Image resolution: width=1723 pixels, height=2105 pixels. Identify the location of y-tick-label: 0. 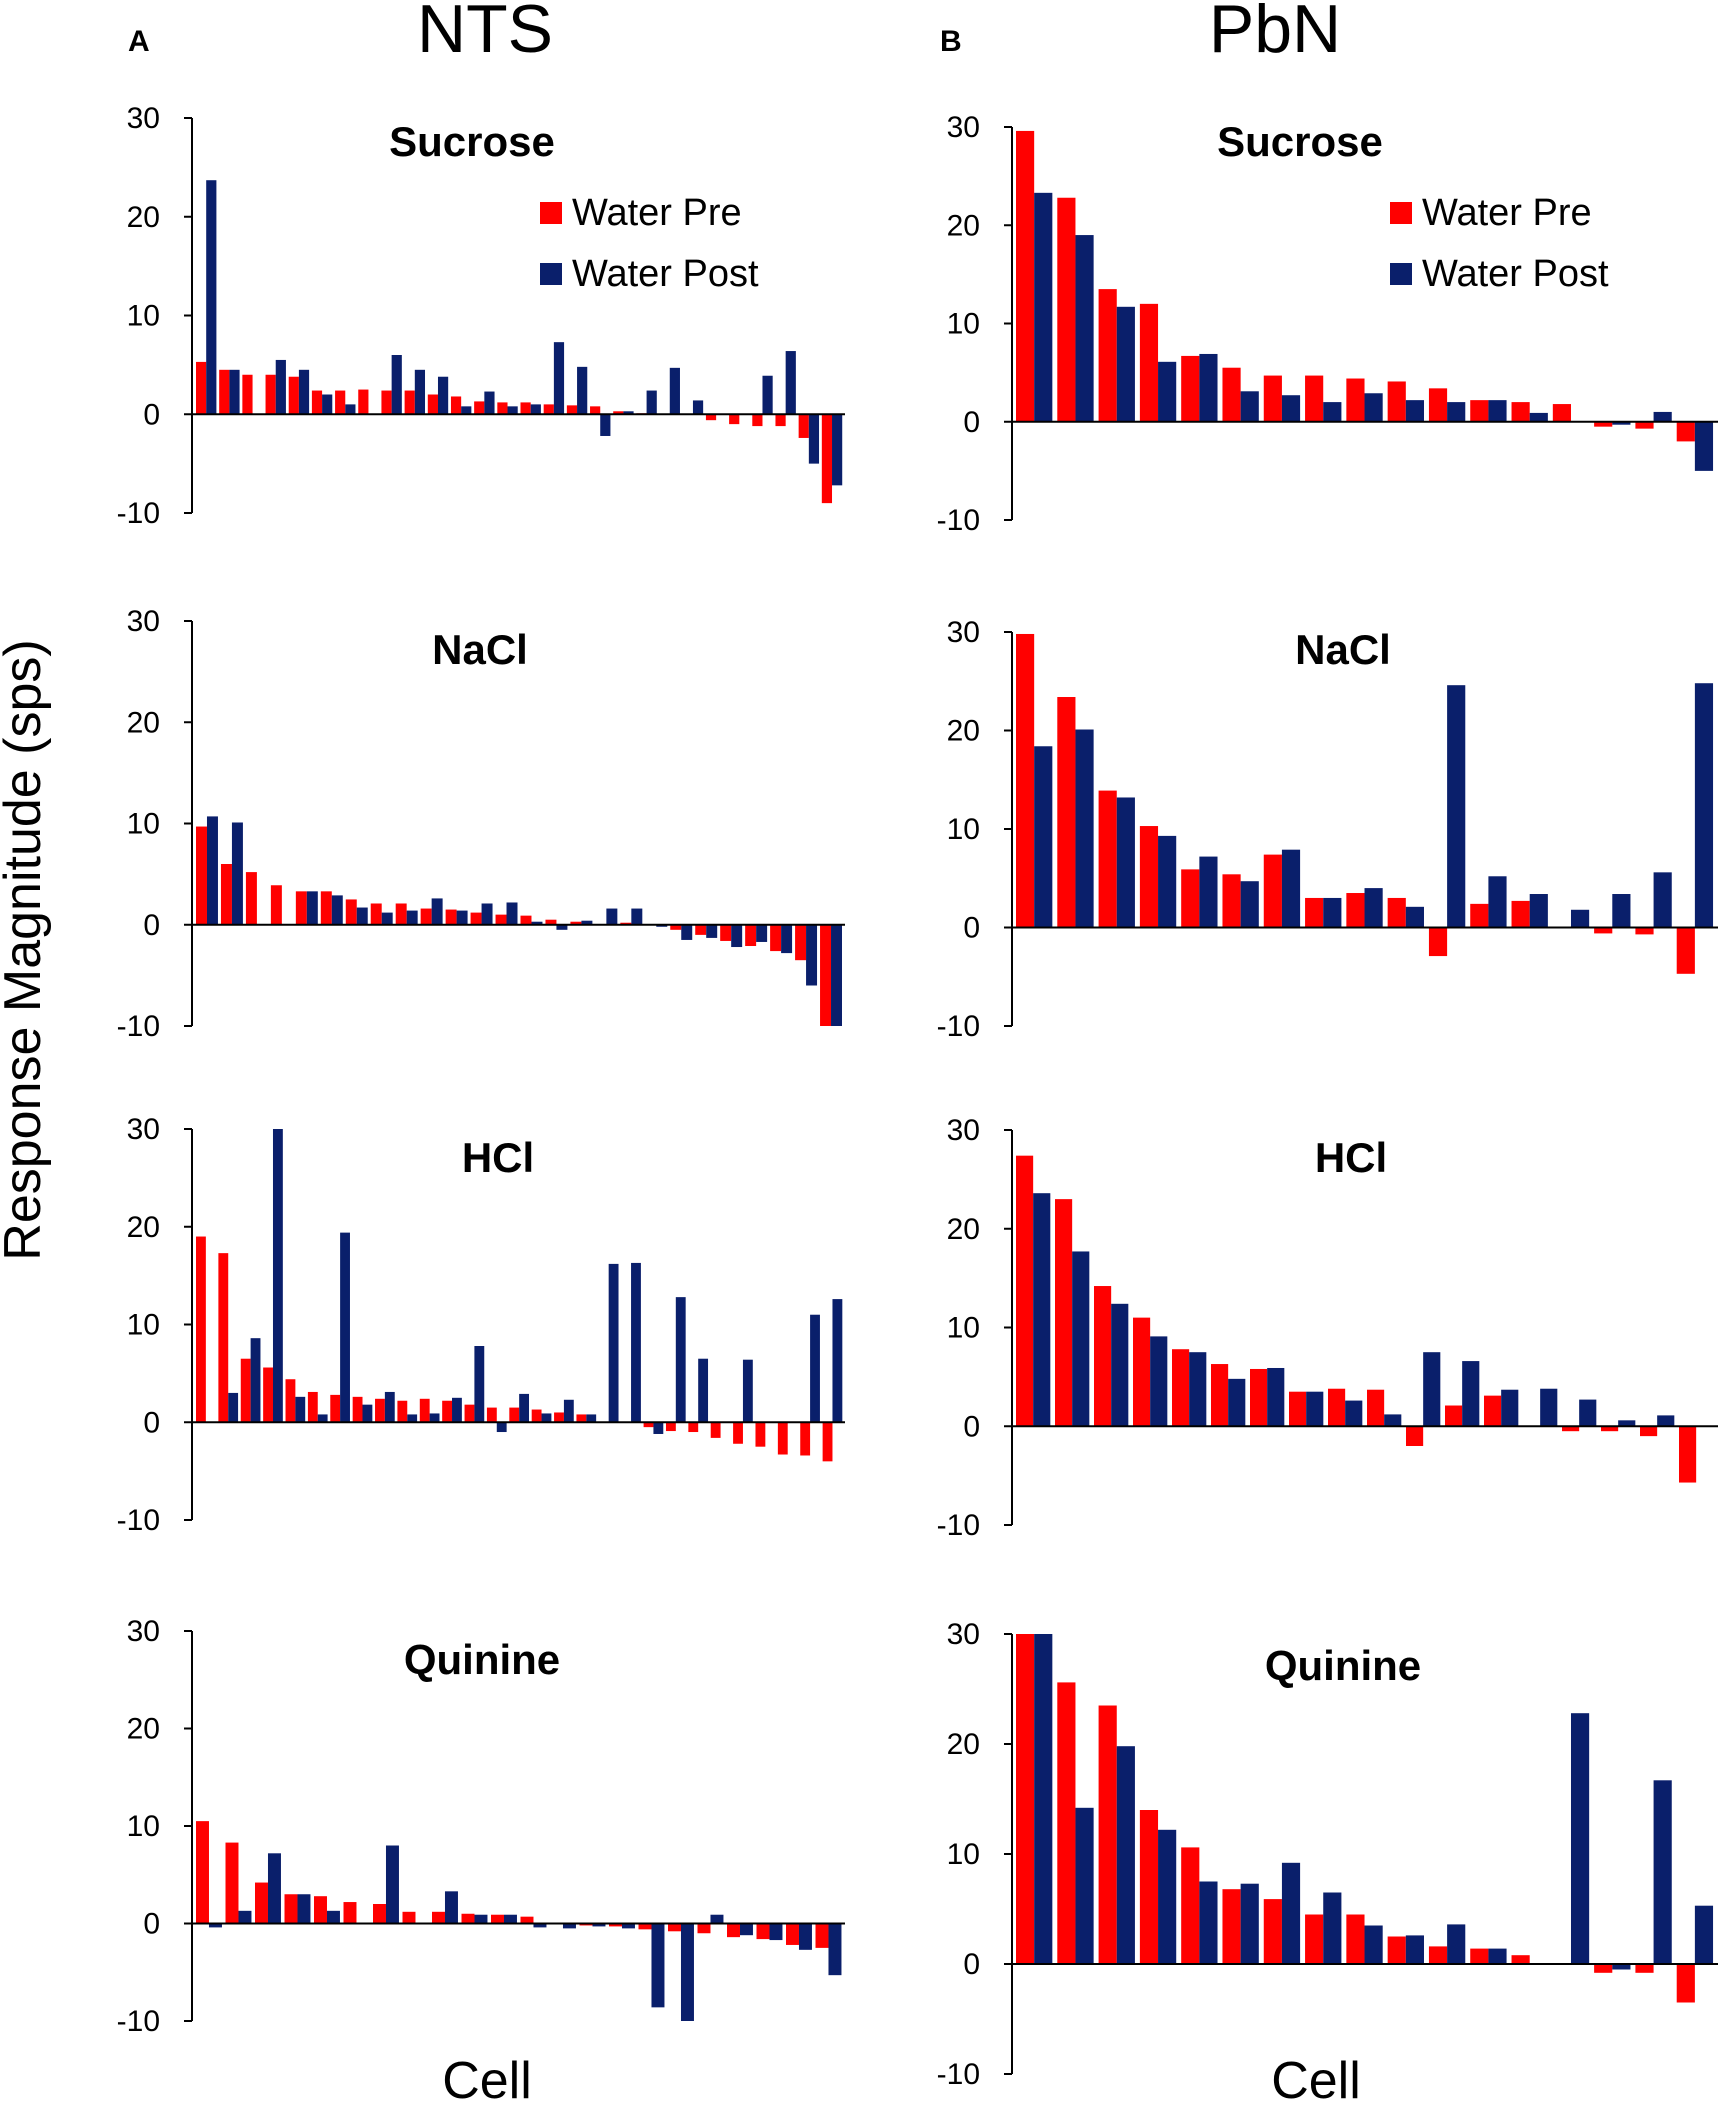
(151, 925).